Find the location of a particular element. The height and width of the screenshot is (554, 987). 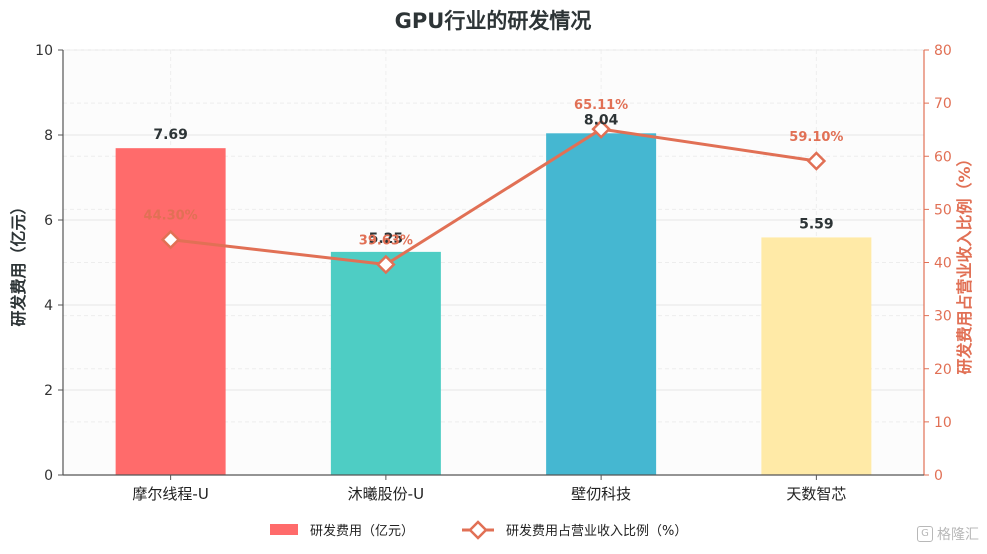

y-tick-label-left: 2 is located at coordinates (48, 391).